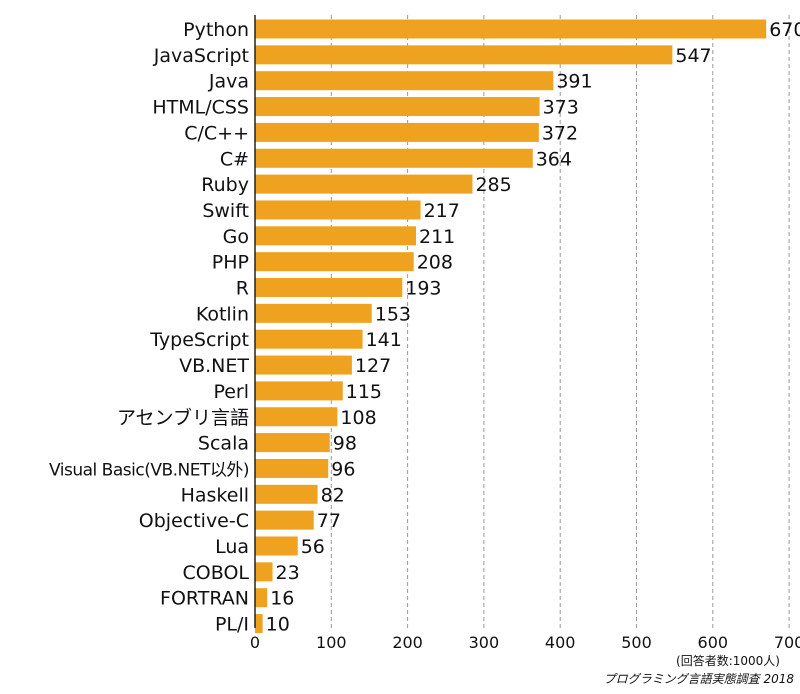 Image resolution: width=800 pixels, height=694 pixels. I want to click on value-label-8: 211, so click(437, 237).